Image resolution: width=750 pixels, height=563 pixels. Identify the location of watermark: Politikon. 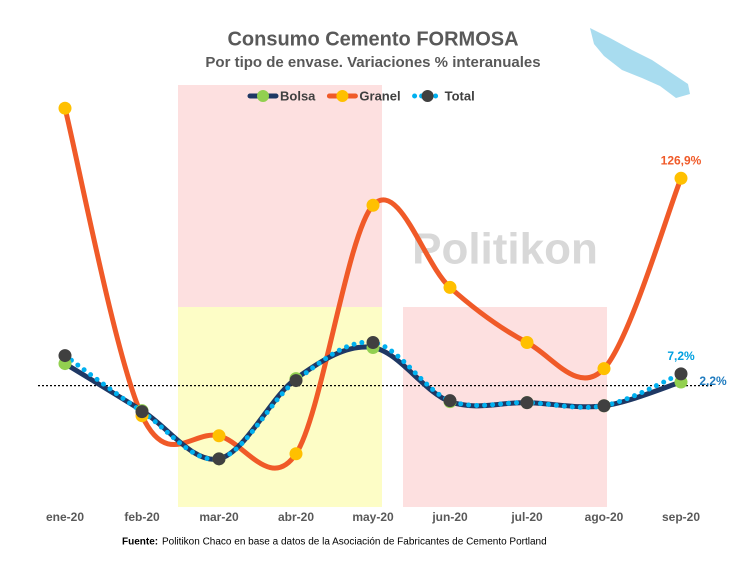
(505, 249).